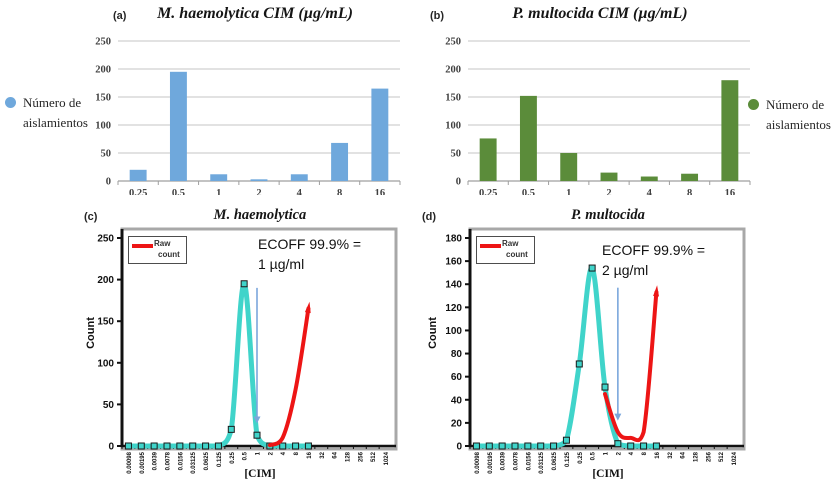 This screenshot has height=490, width=834. I want to click on legend-numero-aislamientos-b: Número de aislamientos, so click(789, 114).